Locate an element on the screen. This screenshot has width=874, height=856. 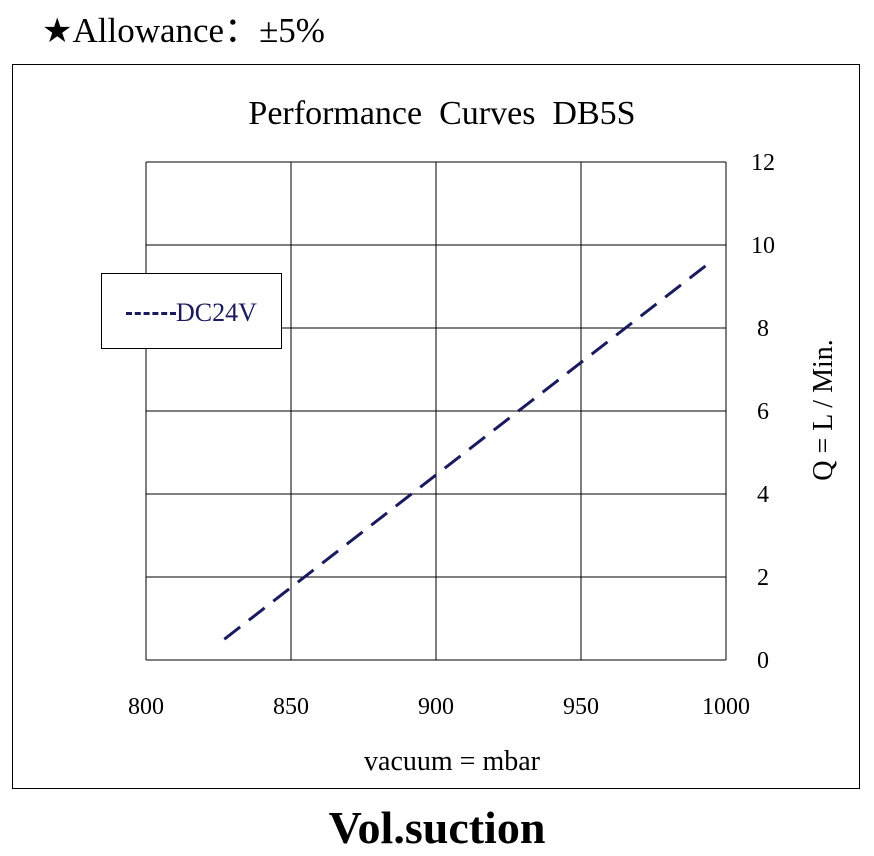
y-tick-label-2: 2 is located at coordinates (763, 578).